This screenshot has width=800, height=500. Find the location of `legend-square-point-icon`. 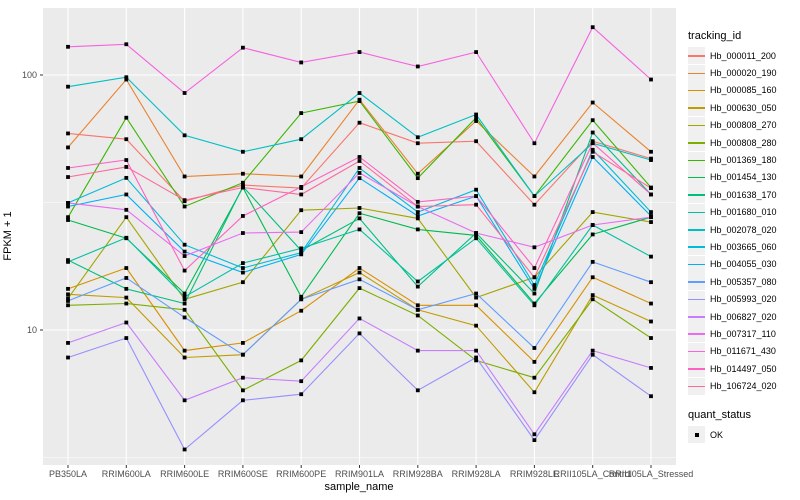

legend-square-point-icon is located at coordinates (696, 434).